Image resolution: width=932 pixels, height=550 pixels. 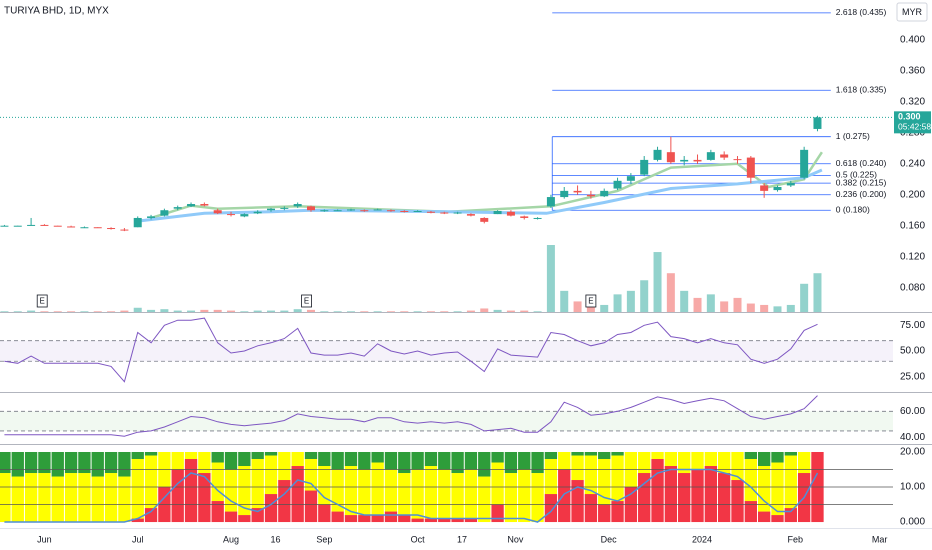 I want to click on fib-label: 0.382 (0.215), so click(x=861, y=182).